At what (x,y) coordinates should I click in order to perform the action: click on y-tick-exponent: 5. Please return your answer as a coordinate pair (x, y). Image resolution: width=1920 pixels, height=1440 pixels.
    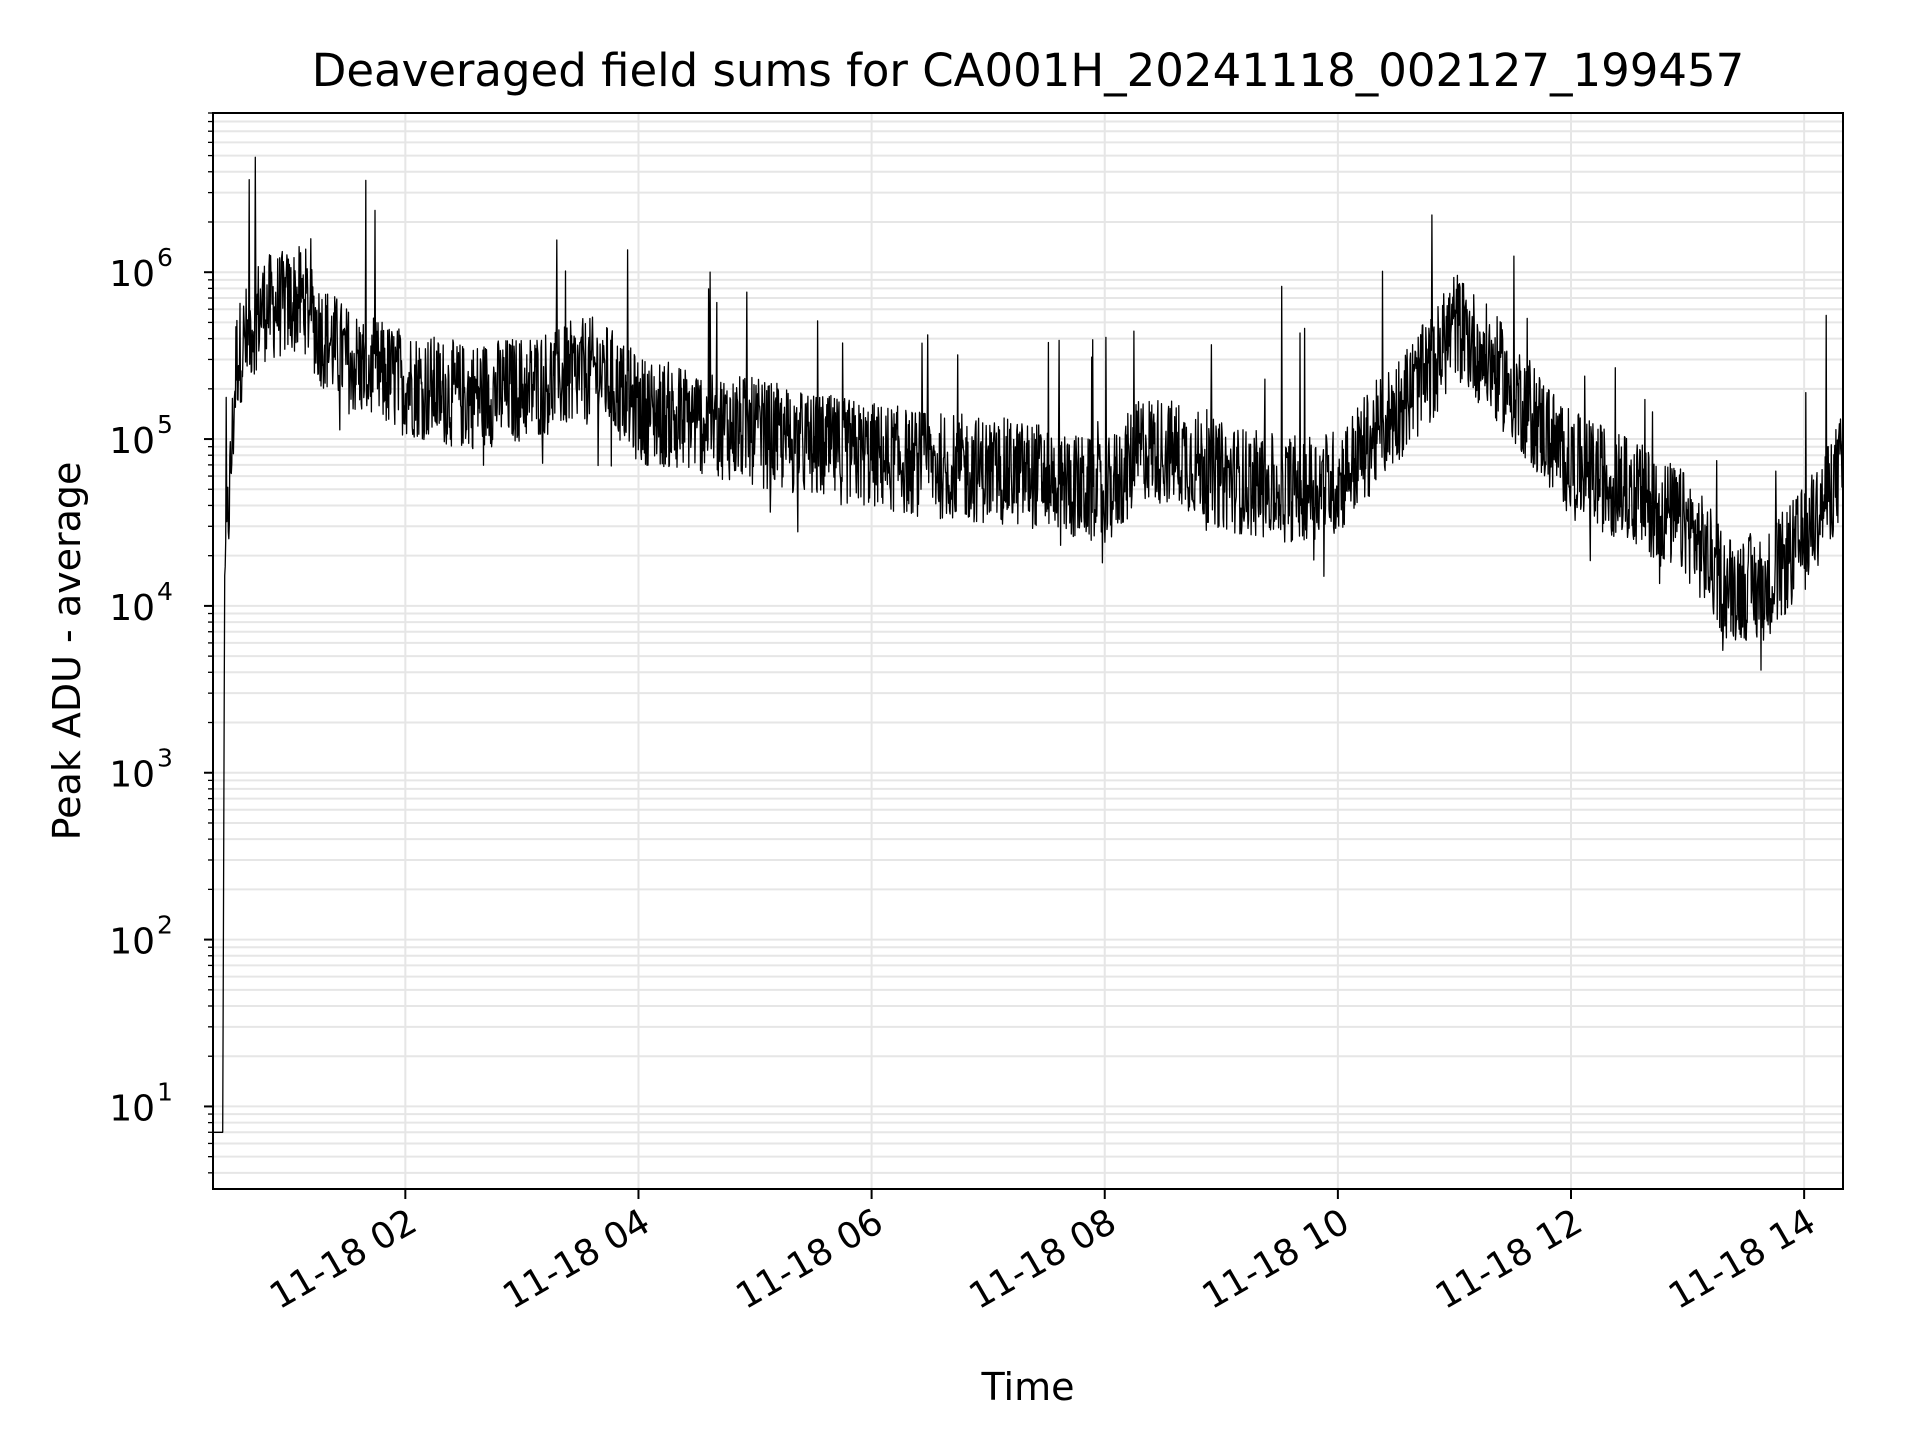
    Looking at the image, I should click on (165, 424).